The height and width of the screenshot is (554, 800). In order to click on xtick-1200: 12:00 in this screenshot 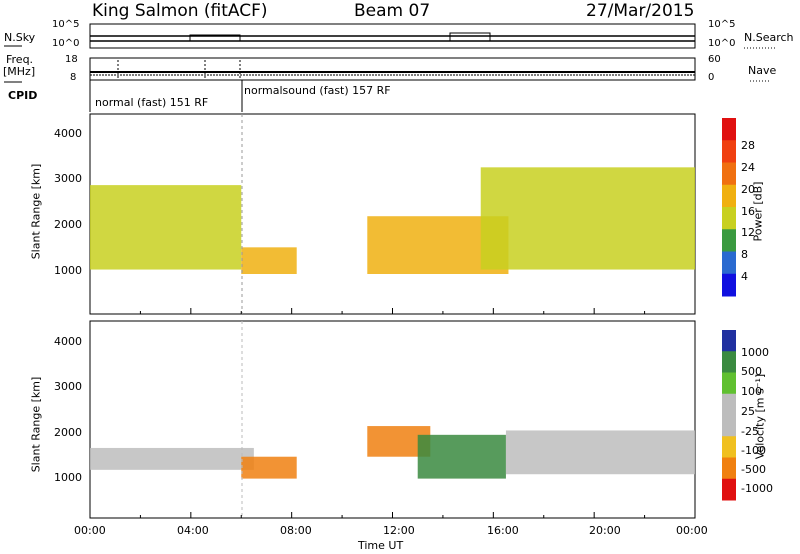, I will do `click(399, 530)`.